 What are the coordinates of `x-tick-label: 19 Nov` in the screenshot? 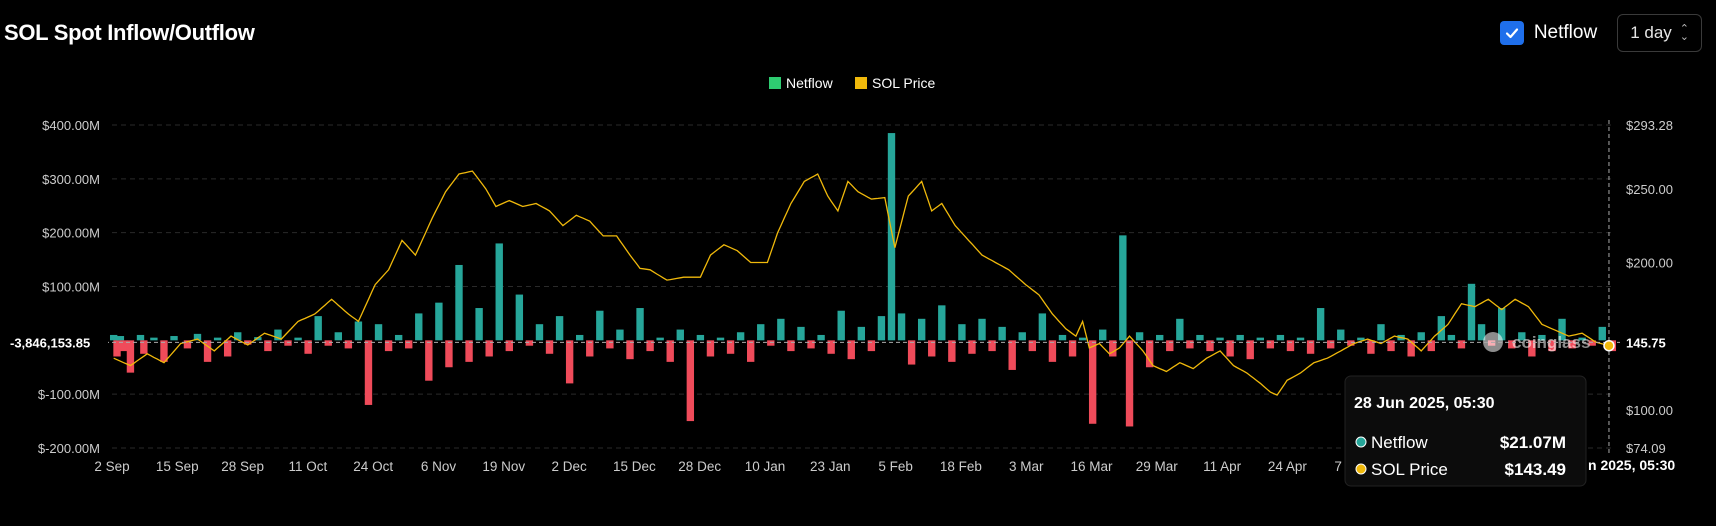 It's located at (503, 466).